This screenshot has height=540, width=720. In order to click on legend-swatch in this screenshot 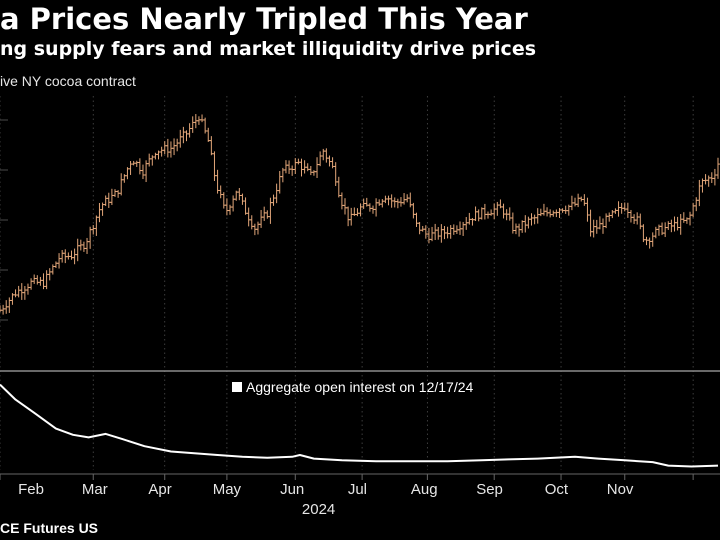, I will do `click(237, 387)`.